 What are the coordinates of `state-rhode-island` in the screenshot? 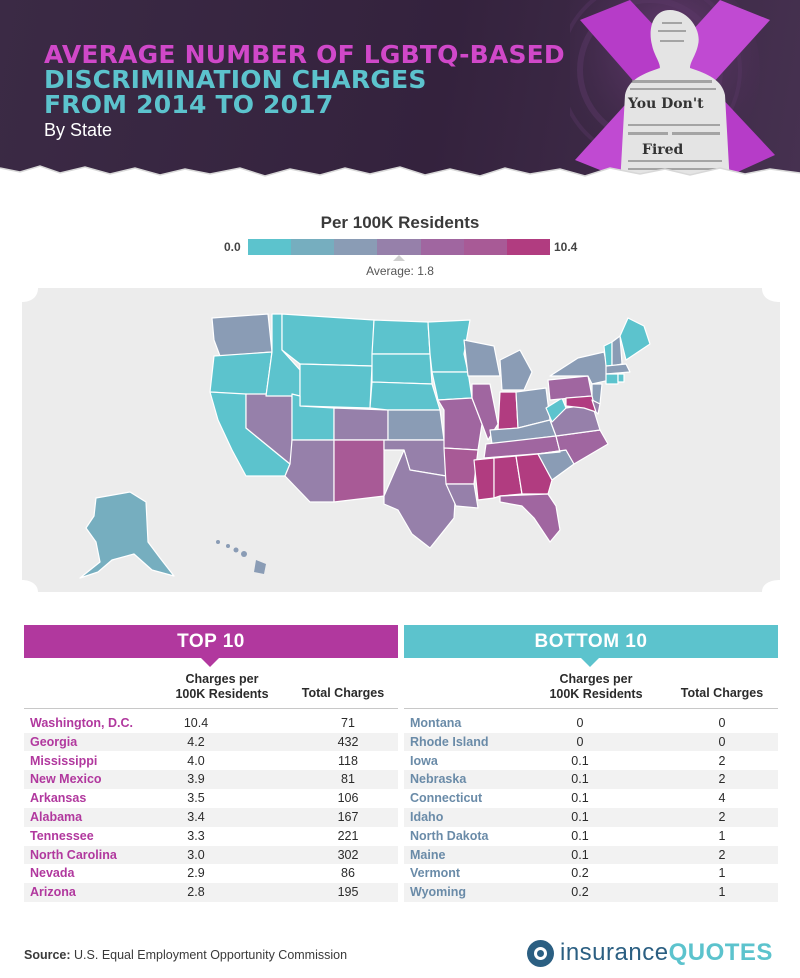 It's located at (621, 378).